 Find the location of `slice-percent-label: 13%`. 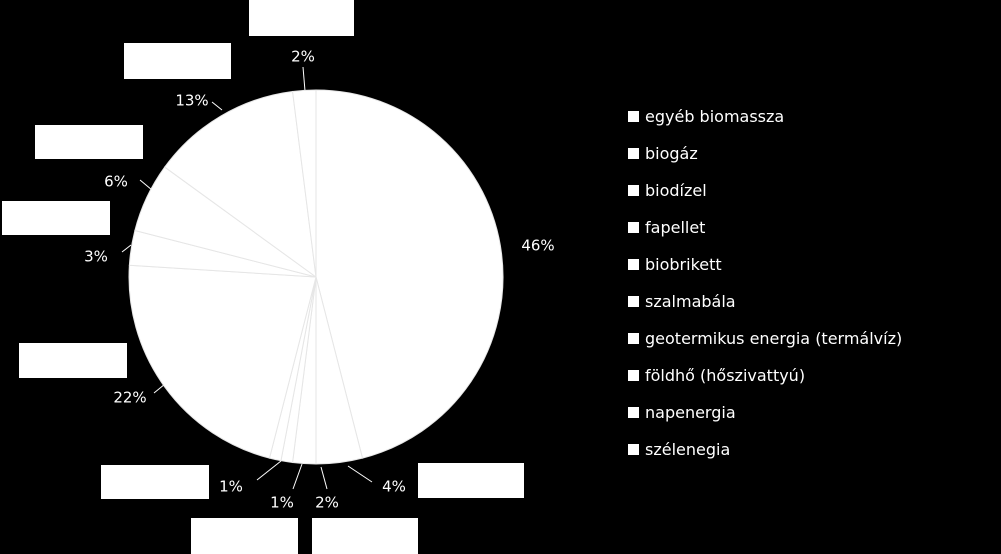

slice-percent-label: 13% is located at coordinates (191, 101).